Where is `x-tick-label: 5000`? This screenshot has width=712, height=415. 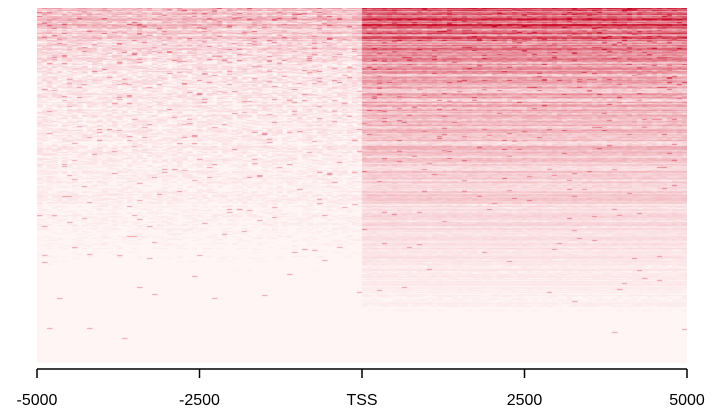
x-tick-label: 5000 is located at coordinates (687, 400).